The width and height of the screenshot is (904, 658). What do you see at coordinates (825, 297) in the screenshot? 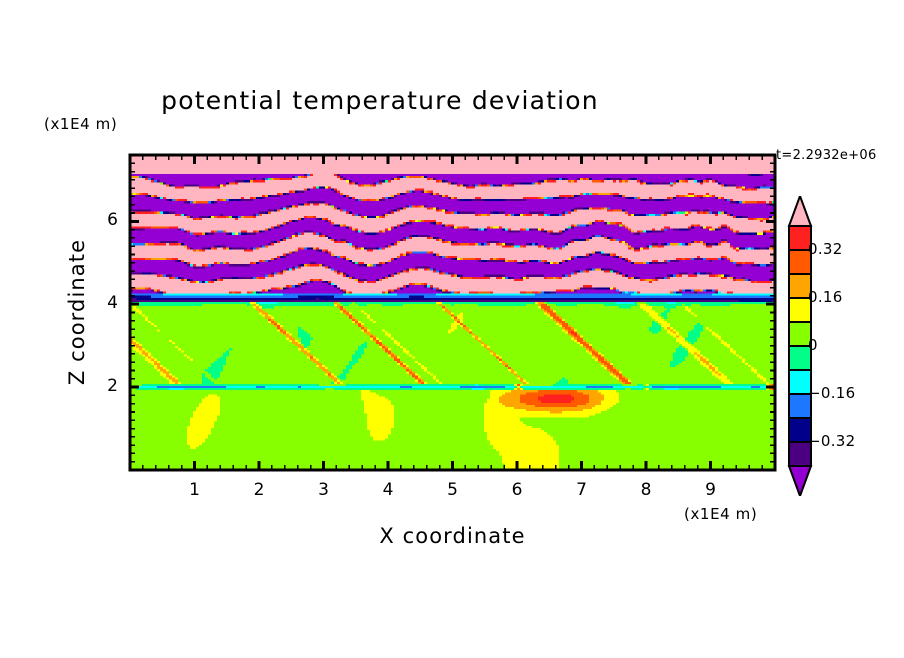
I see `colorbar-label: 0.16` at bounding box center [825, 297].